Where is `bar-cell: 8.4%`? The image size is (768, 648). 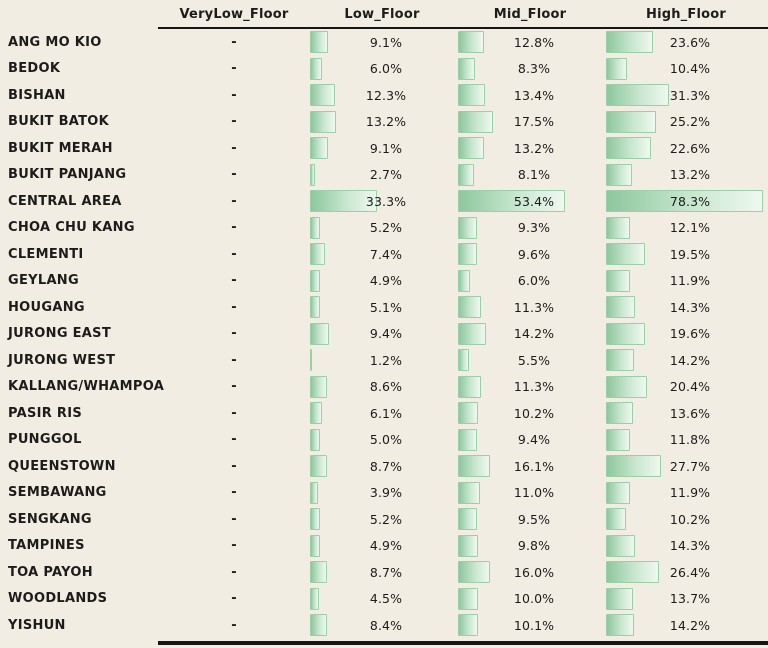
bar-cell: 8.4% is located at coordinates (382, 625).